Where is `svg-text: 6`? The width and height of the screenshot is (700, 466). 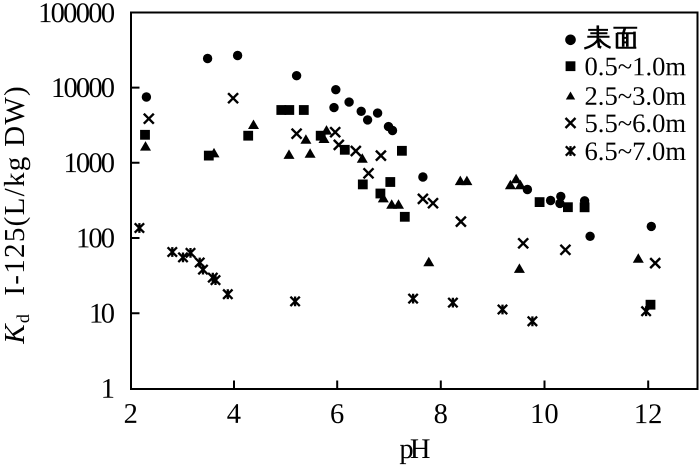
svg-text: 6 is located at coordinates (337, 414).